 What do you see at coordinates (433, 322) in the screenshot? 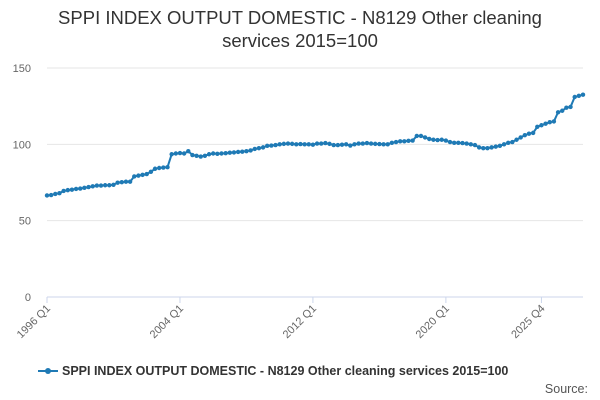
I see `x-tick-label: 2020 Q1` at bounding box center [433, 322].